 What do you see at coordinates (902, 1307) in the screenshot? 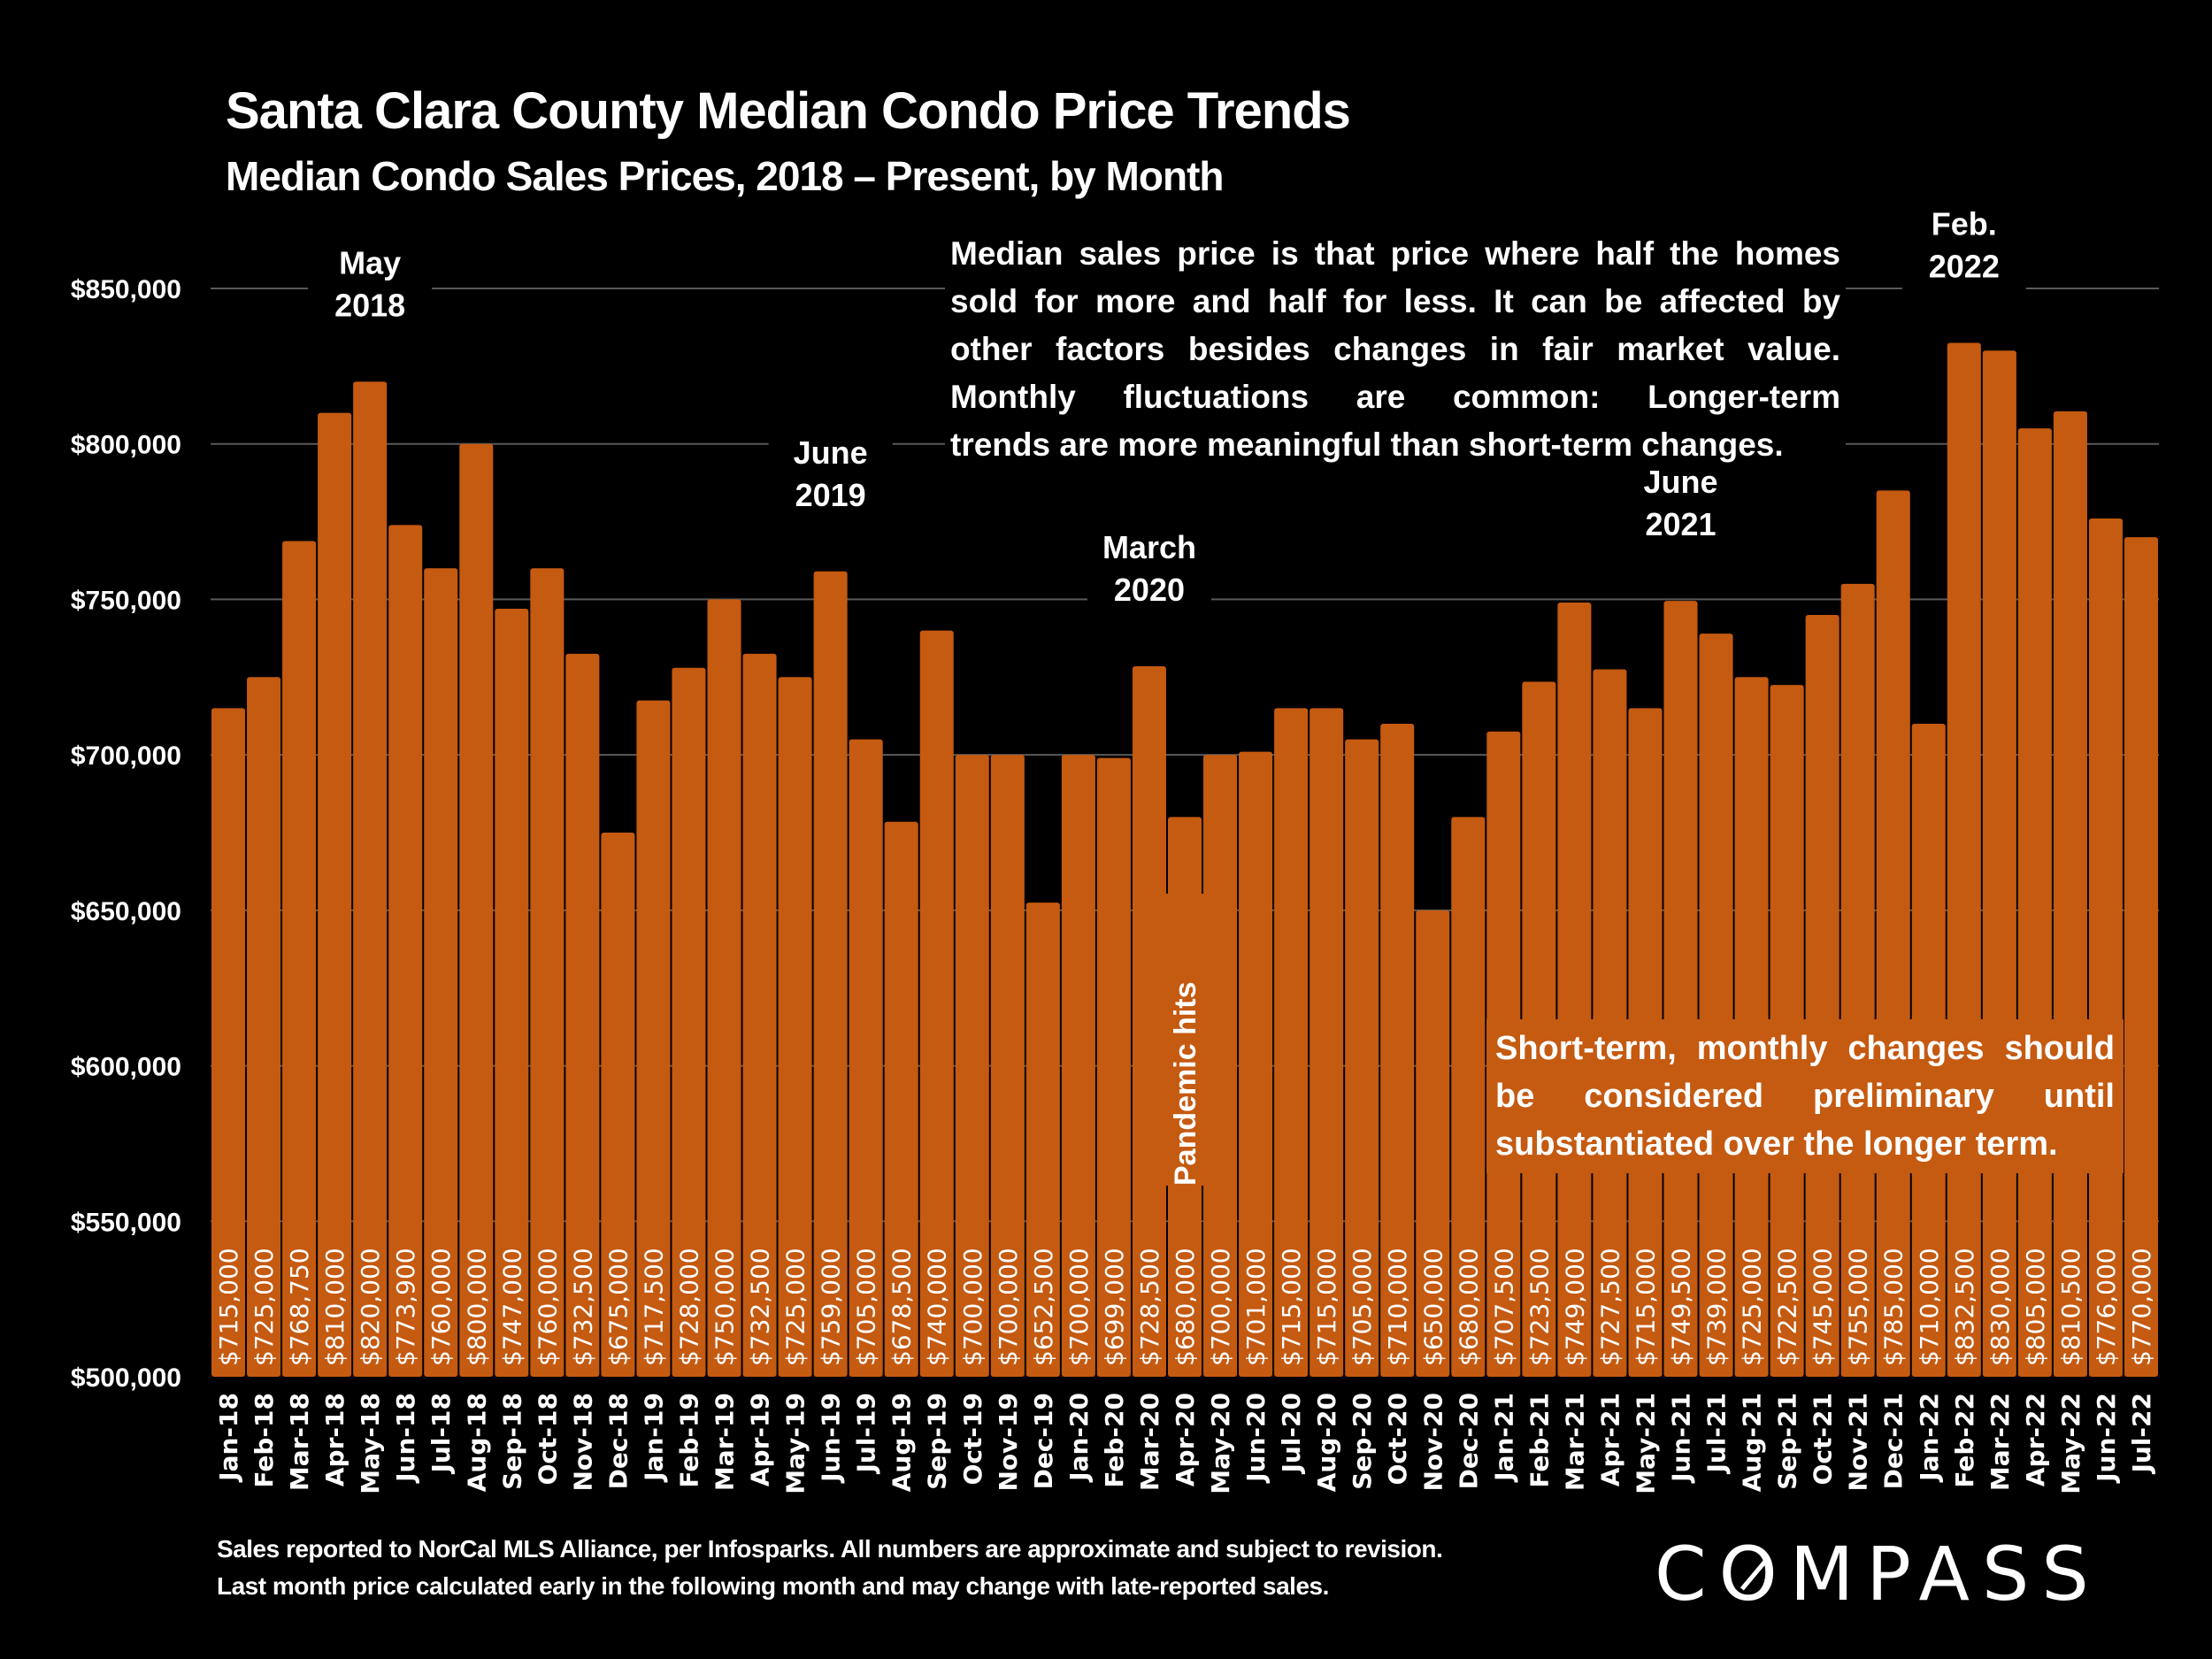
I see `data-label: $678,500` at bounding box center [902, 1307].